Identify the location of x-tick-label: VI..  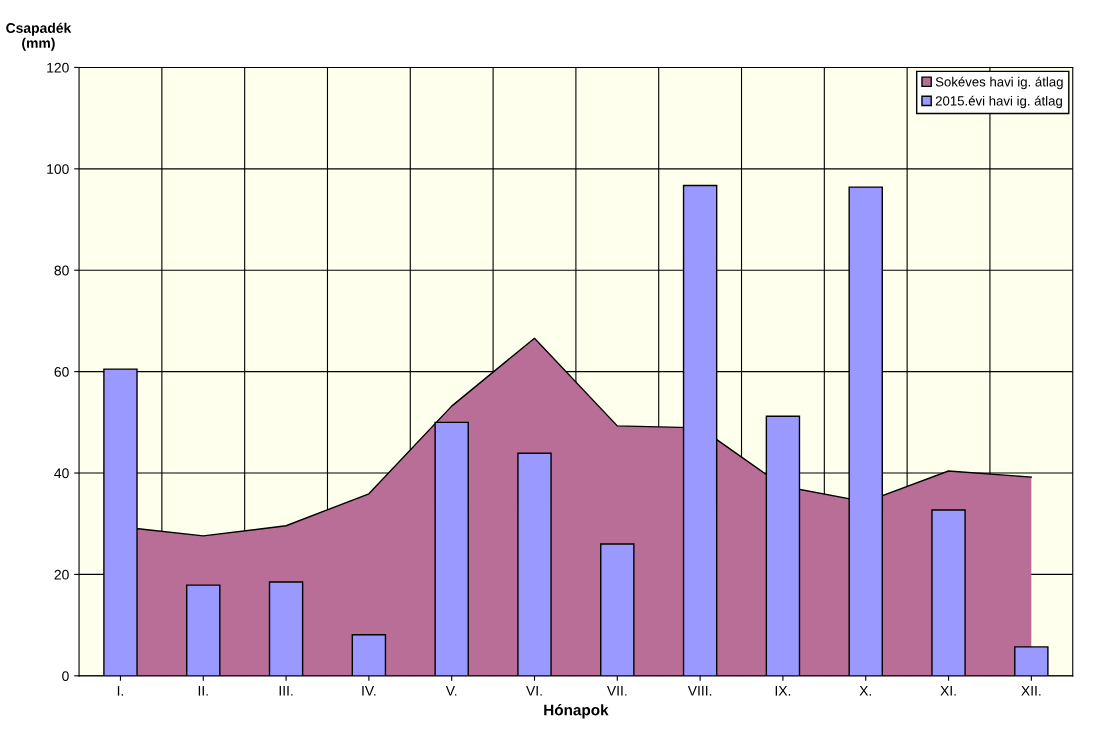
(534, 691).